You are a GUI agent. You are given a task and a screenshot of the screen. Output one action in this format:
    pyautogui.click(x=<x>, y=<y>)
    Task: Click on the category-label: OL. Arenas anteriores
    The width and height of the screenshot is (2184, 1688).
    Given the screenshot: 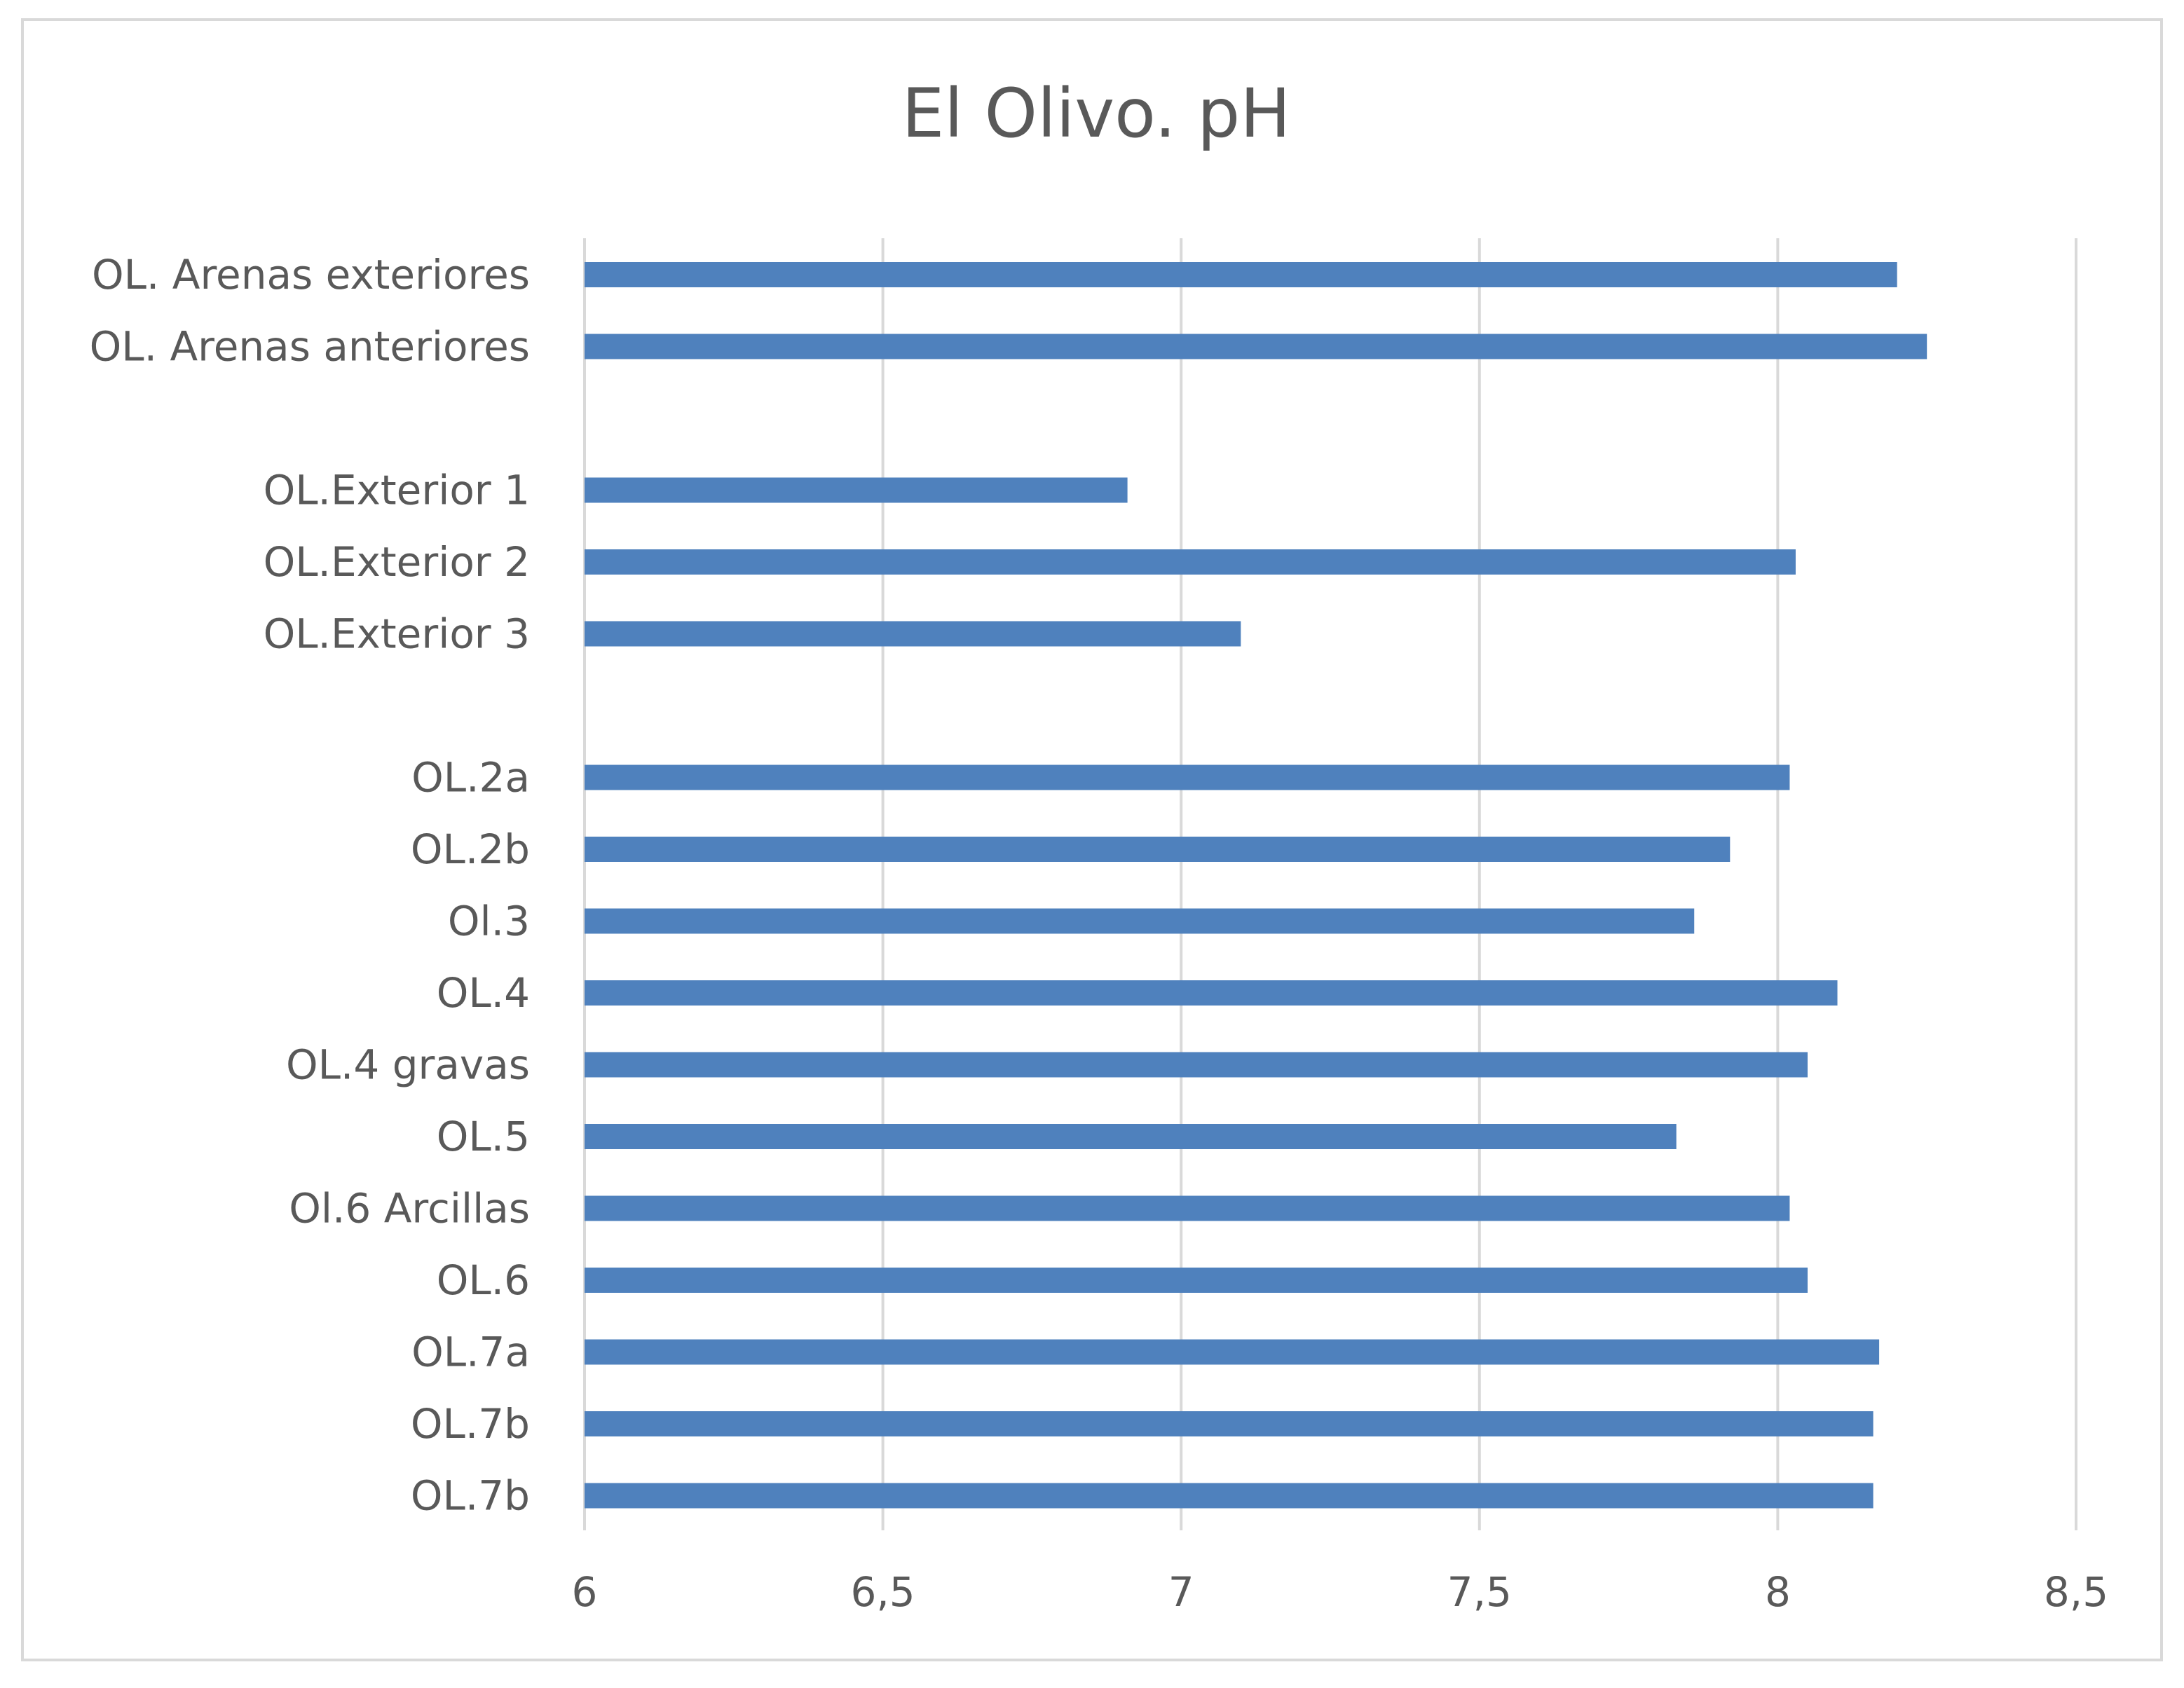 What is the action you would take?
    pyautogui.click(x=310, y=347)
    